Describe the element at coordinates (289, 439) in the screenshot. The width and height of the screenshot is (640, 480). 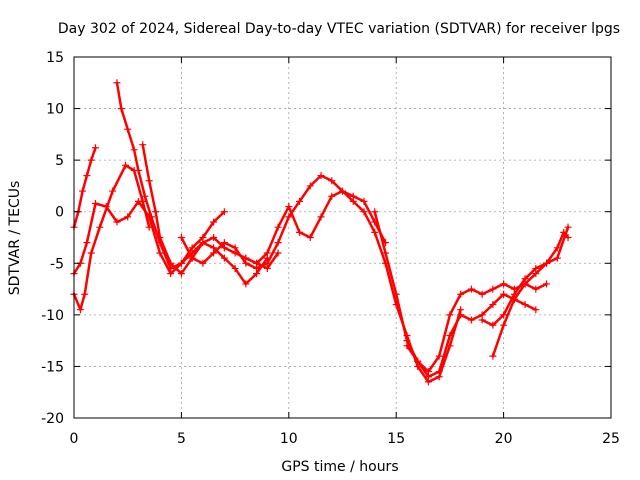
I see `x-tick-label: 10` at that location.